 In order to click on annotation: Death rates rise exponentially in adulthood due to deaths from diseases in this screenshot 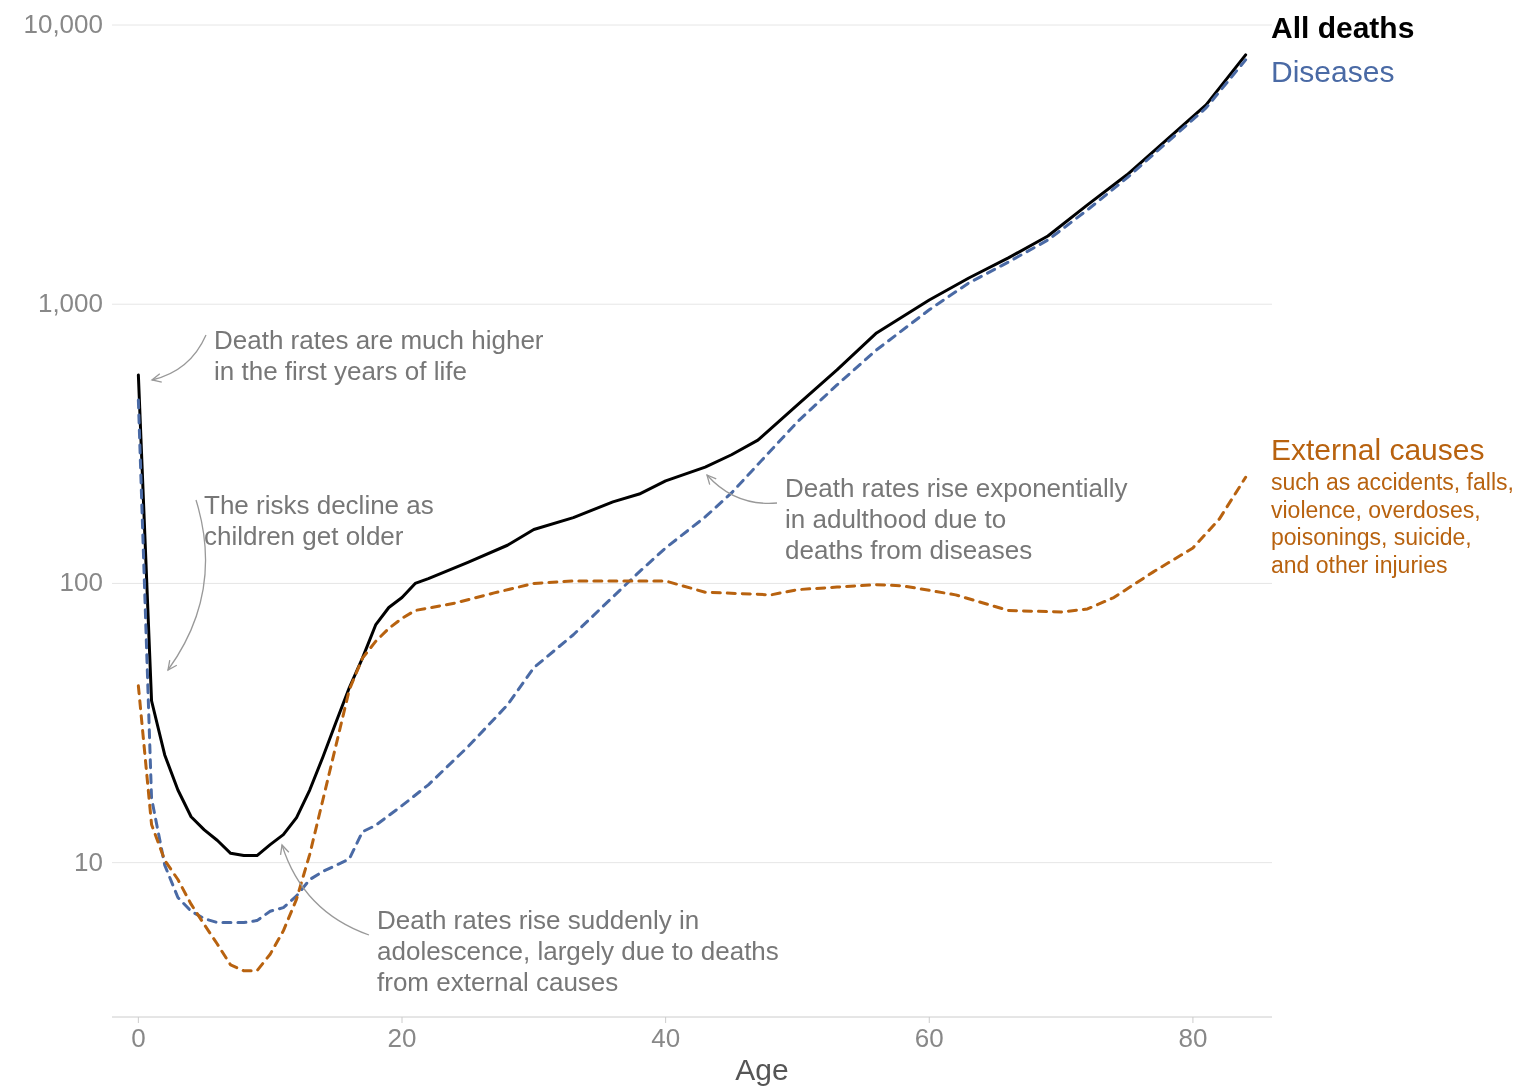, I will do `click(956, 519)`.